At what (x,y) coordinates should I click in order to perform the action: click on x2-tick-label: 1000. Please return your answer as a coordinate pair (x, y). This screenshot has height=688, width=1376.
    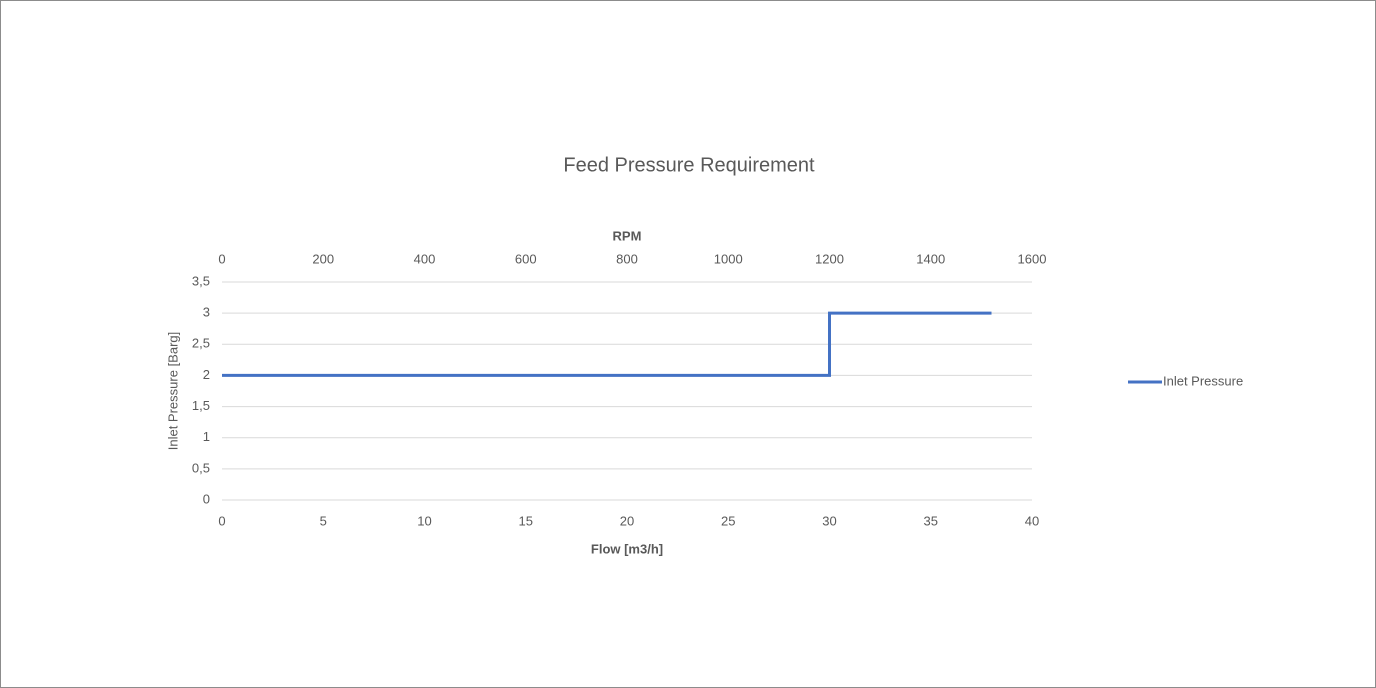
    Looking at the image, I should click on (728, 258).